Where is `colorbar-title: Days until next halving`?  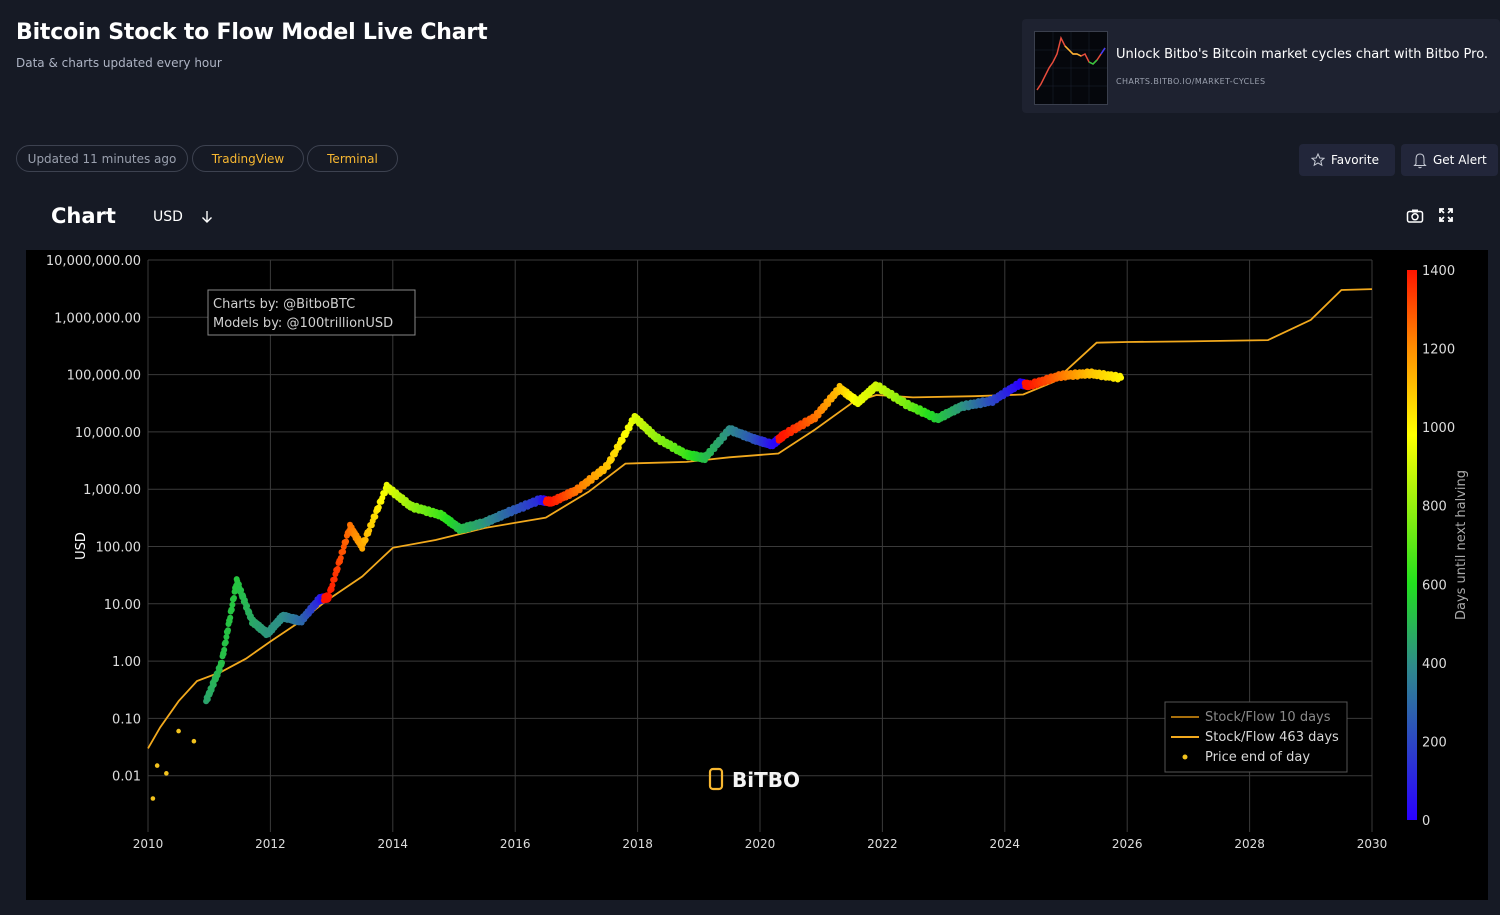 colorbar-title: Days until next halving is located at coordinates (1461, 545).